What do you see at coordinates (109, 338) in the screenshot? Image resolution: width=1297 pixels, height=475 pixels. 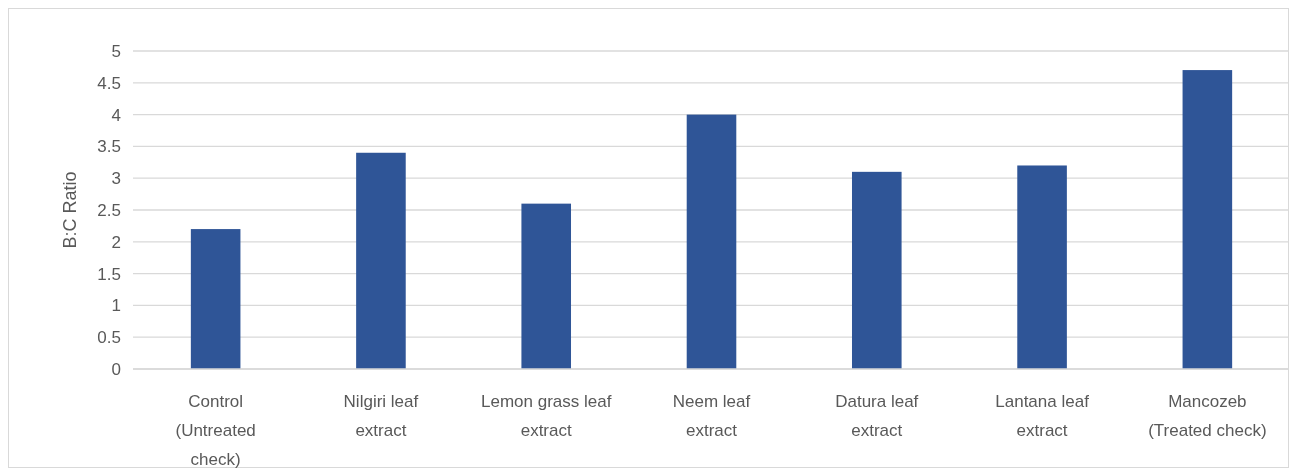 I see `y-tick-label: 0.5` at bounding box center [109, 338].